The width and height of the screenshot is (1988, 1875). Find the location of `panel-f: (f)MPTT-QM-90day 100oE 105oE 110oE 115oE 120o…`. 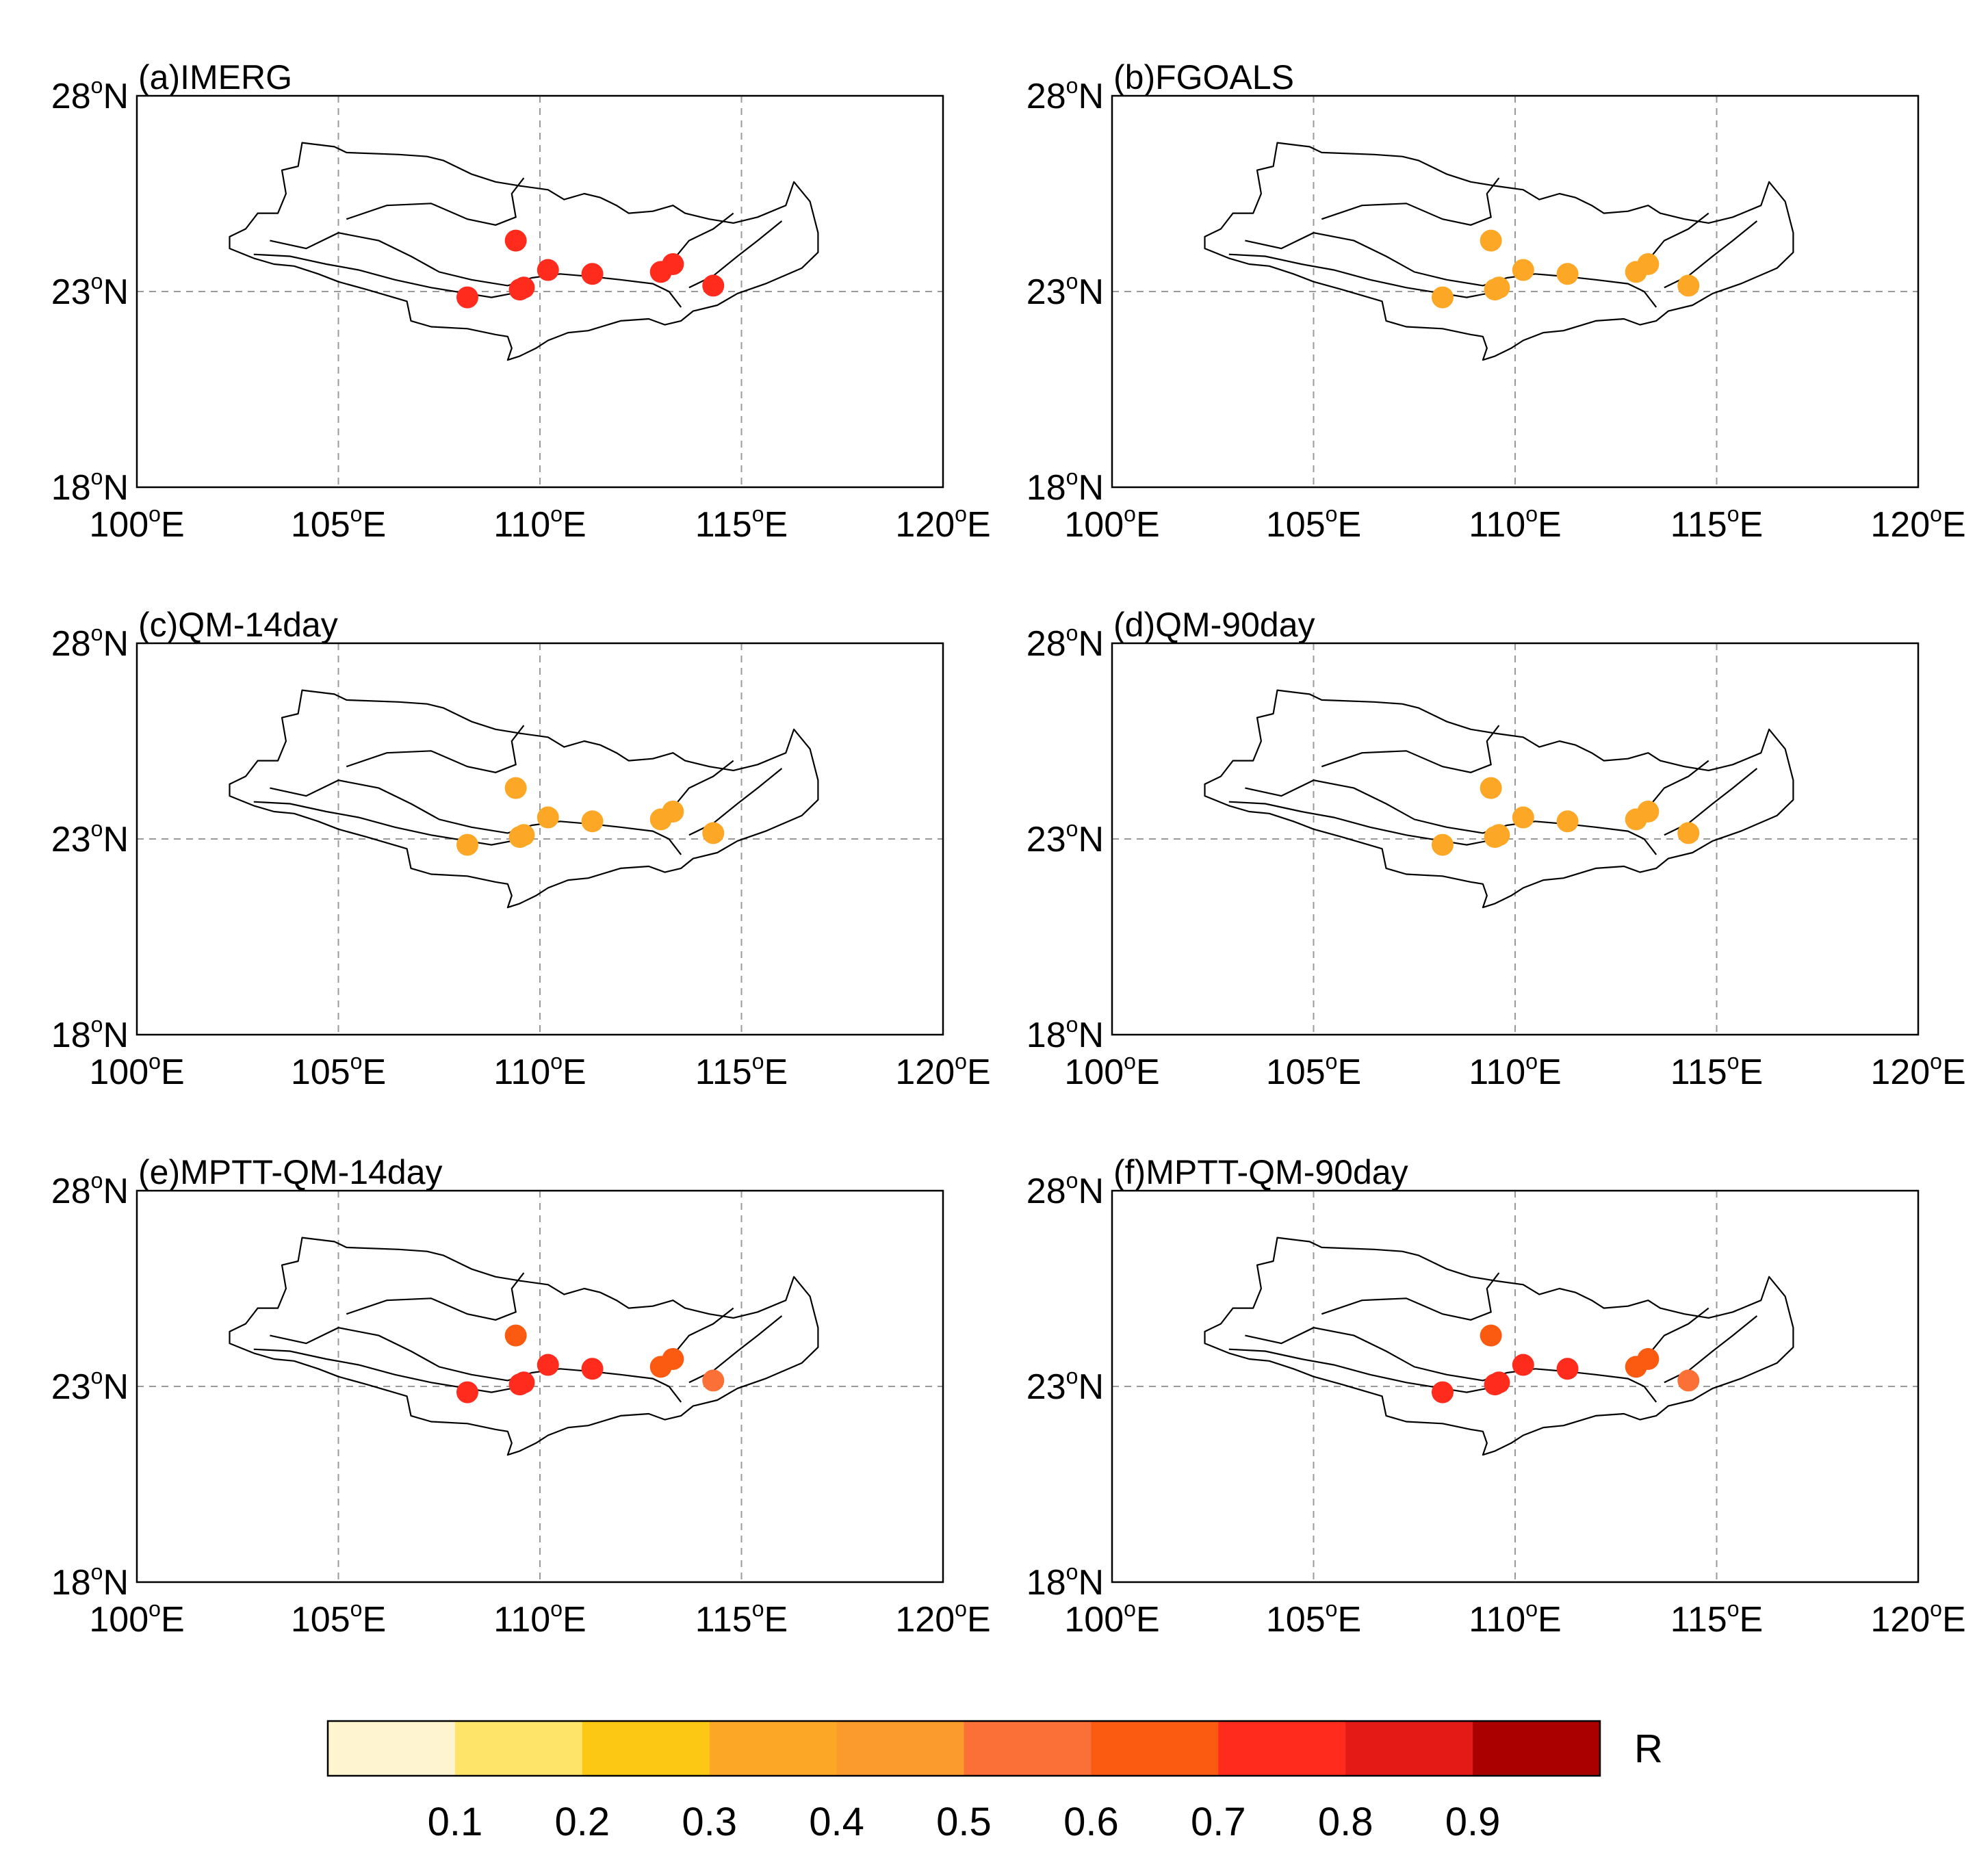

panel-f: (f)MPTT-QM-90day 100oE 105oE 110oE 115oE 120o… is located at coordinates (1496, 1396).